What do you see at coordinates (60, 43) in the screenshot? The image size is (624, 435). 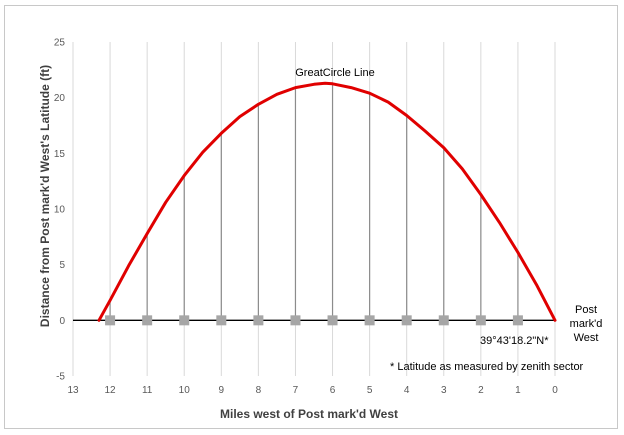 I see `y-tick-label-25: 25` at bounding box center [60, 43].